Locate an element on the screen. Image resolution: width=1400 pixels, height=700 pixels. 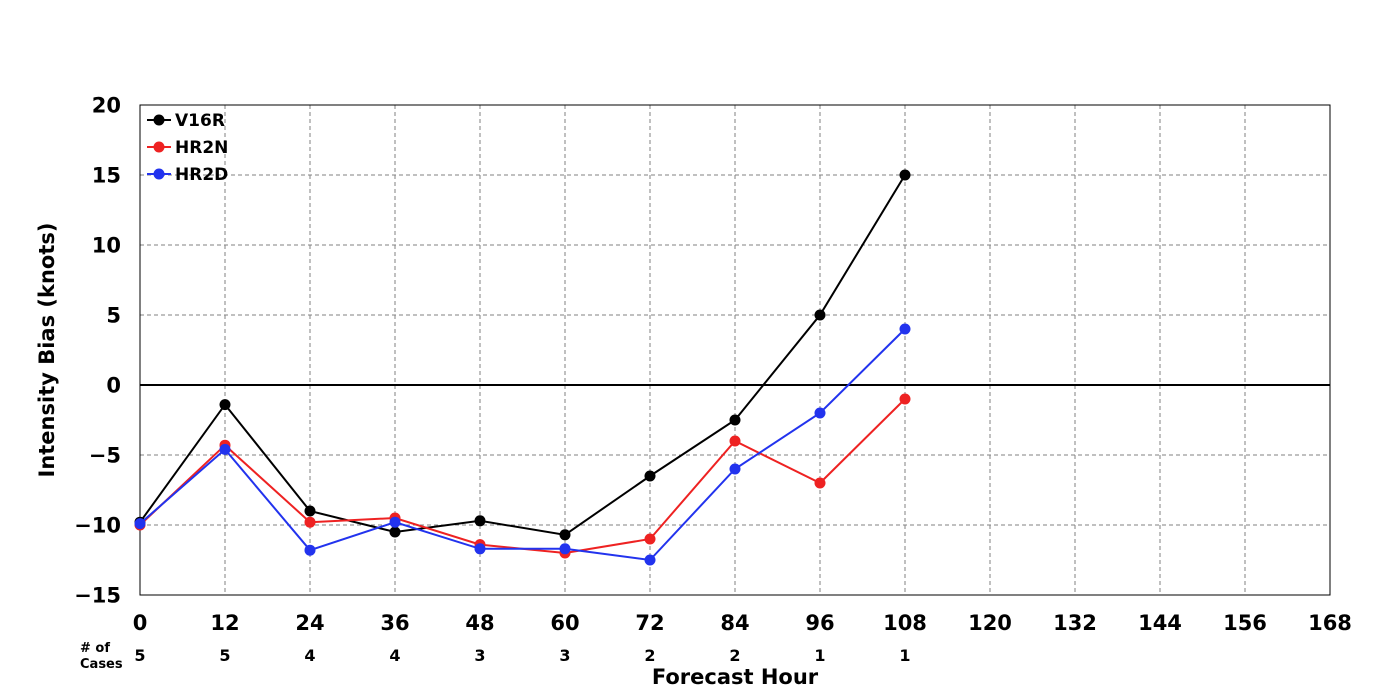
x-tick-label: 144 is located at coordinates (1160, 623).